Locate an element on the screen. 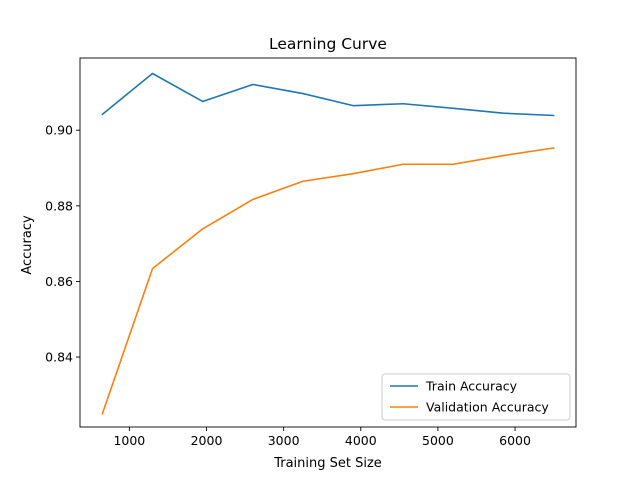  y-tick-label: 0.86 is located at coordinates (59, 281).